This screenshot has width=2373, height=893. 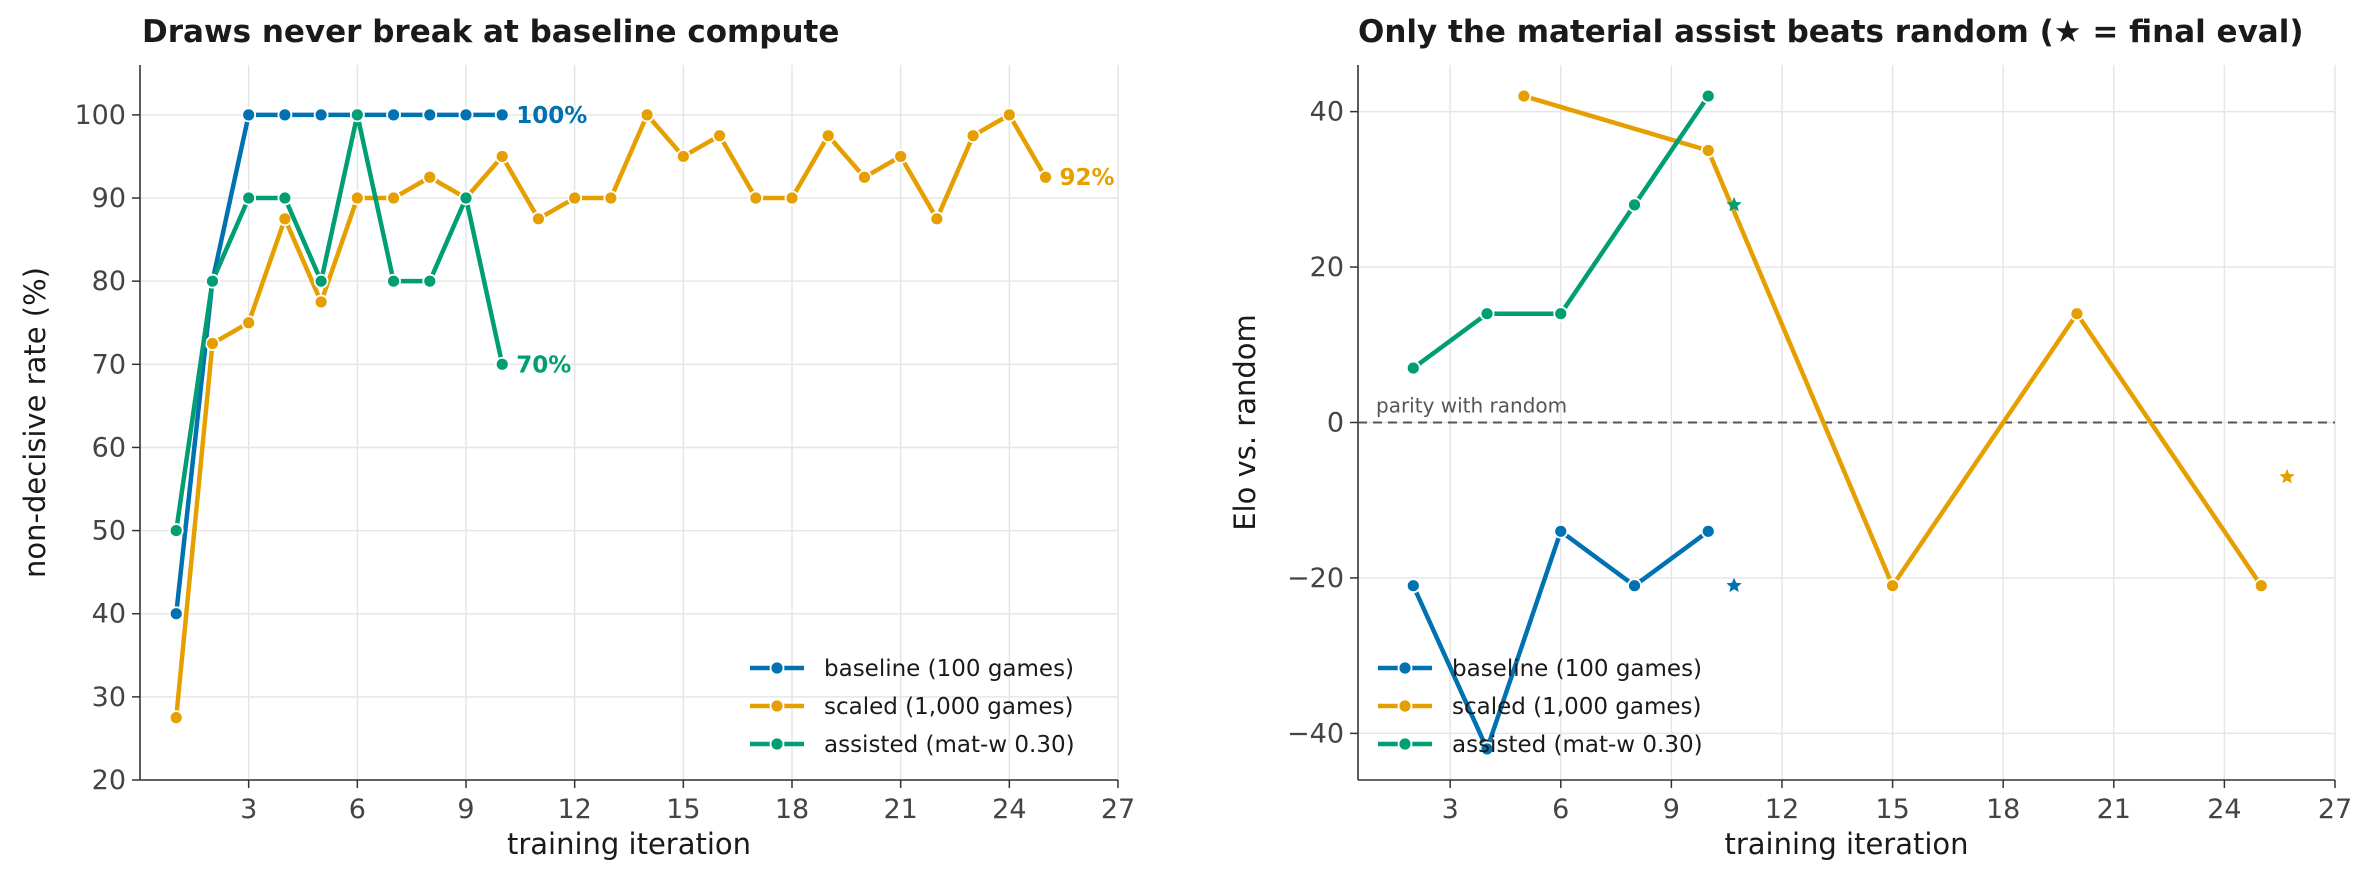 What do you see at coordinates (1315, 733) in the screenshot?
I see `y-tick-label: −40` at bounding box center [1315, 733].